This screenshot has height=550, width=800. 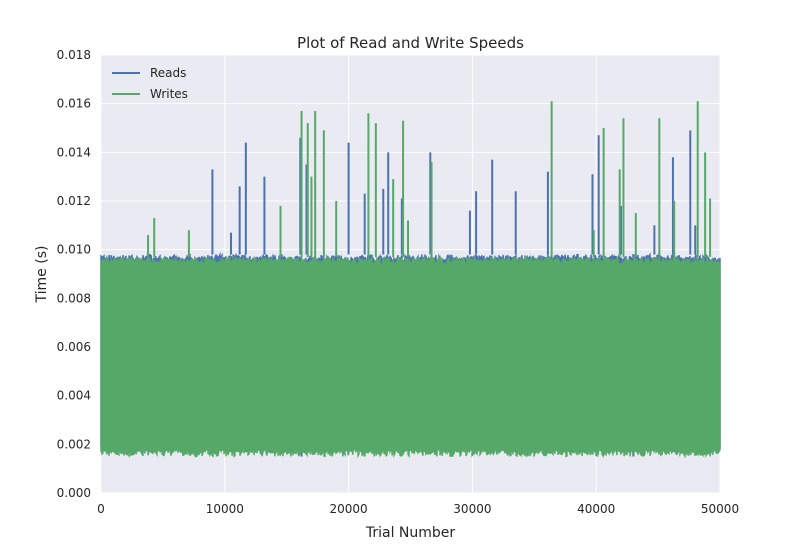 What do you see at coordinates (74, 298) in the screenshot?
I see `y-tick-label: 0.008` at bounding box center [74, 298].